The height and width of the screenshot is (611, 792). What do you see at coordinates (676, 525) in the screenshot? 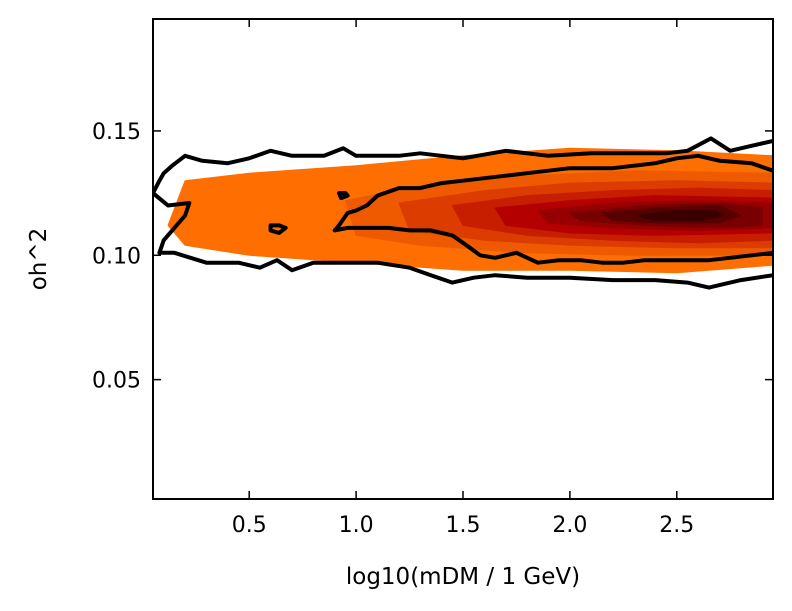
I see `x-tick-label: 2.5` at bounding box center [676, 525].